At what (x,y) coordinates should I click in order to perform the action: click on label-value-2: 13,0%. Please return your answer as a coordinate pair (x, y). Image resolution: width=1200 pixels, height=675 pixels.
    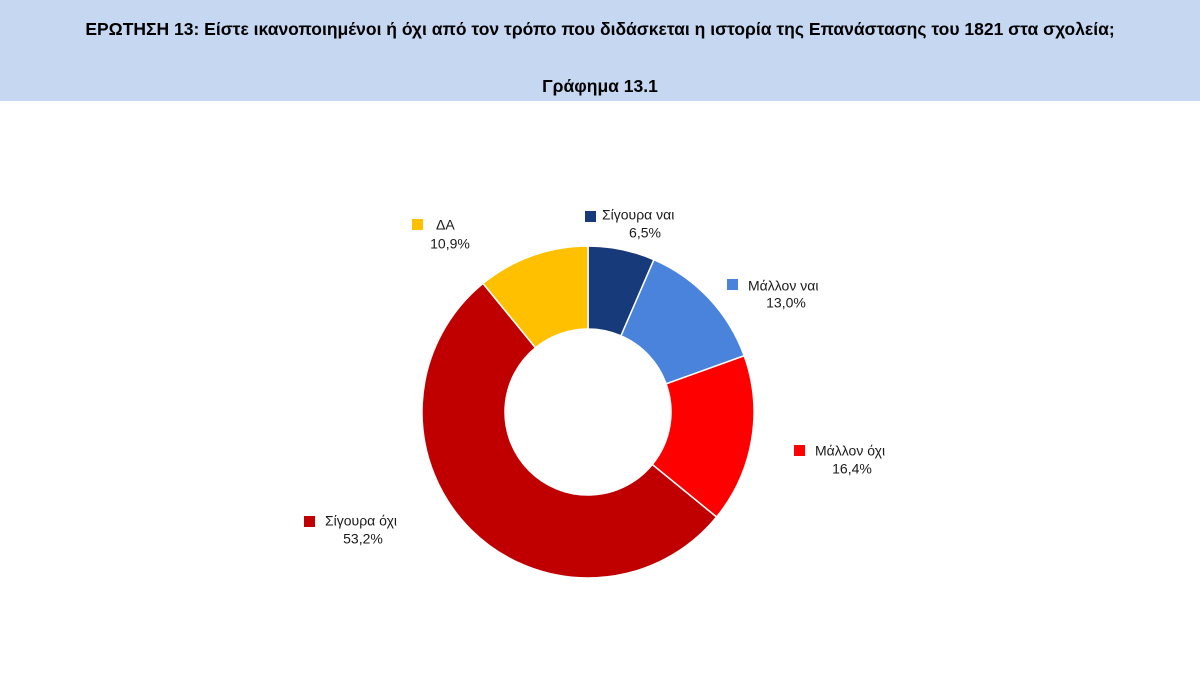
    Looking at the image, I should click on (786, 303).